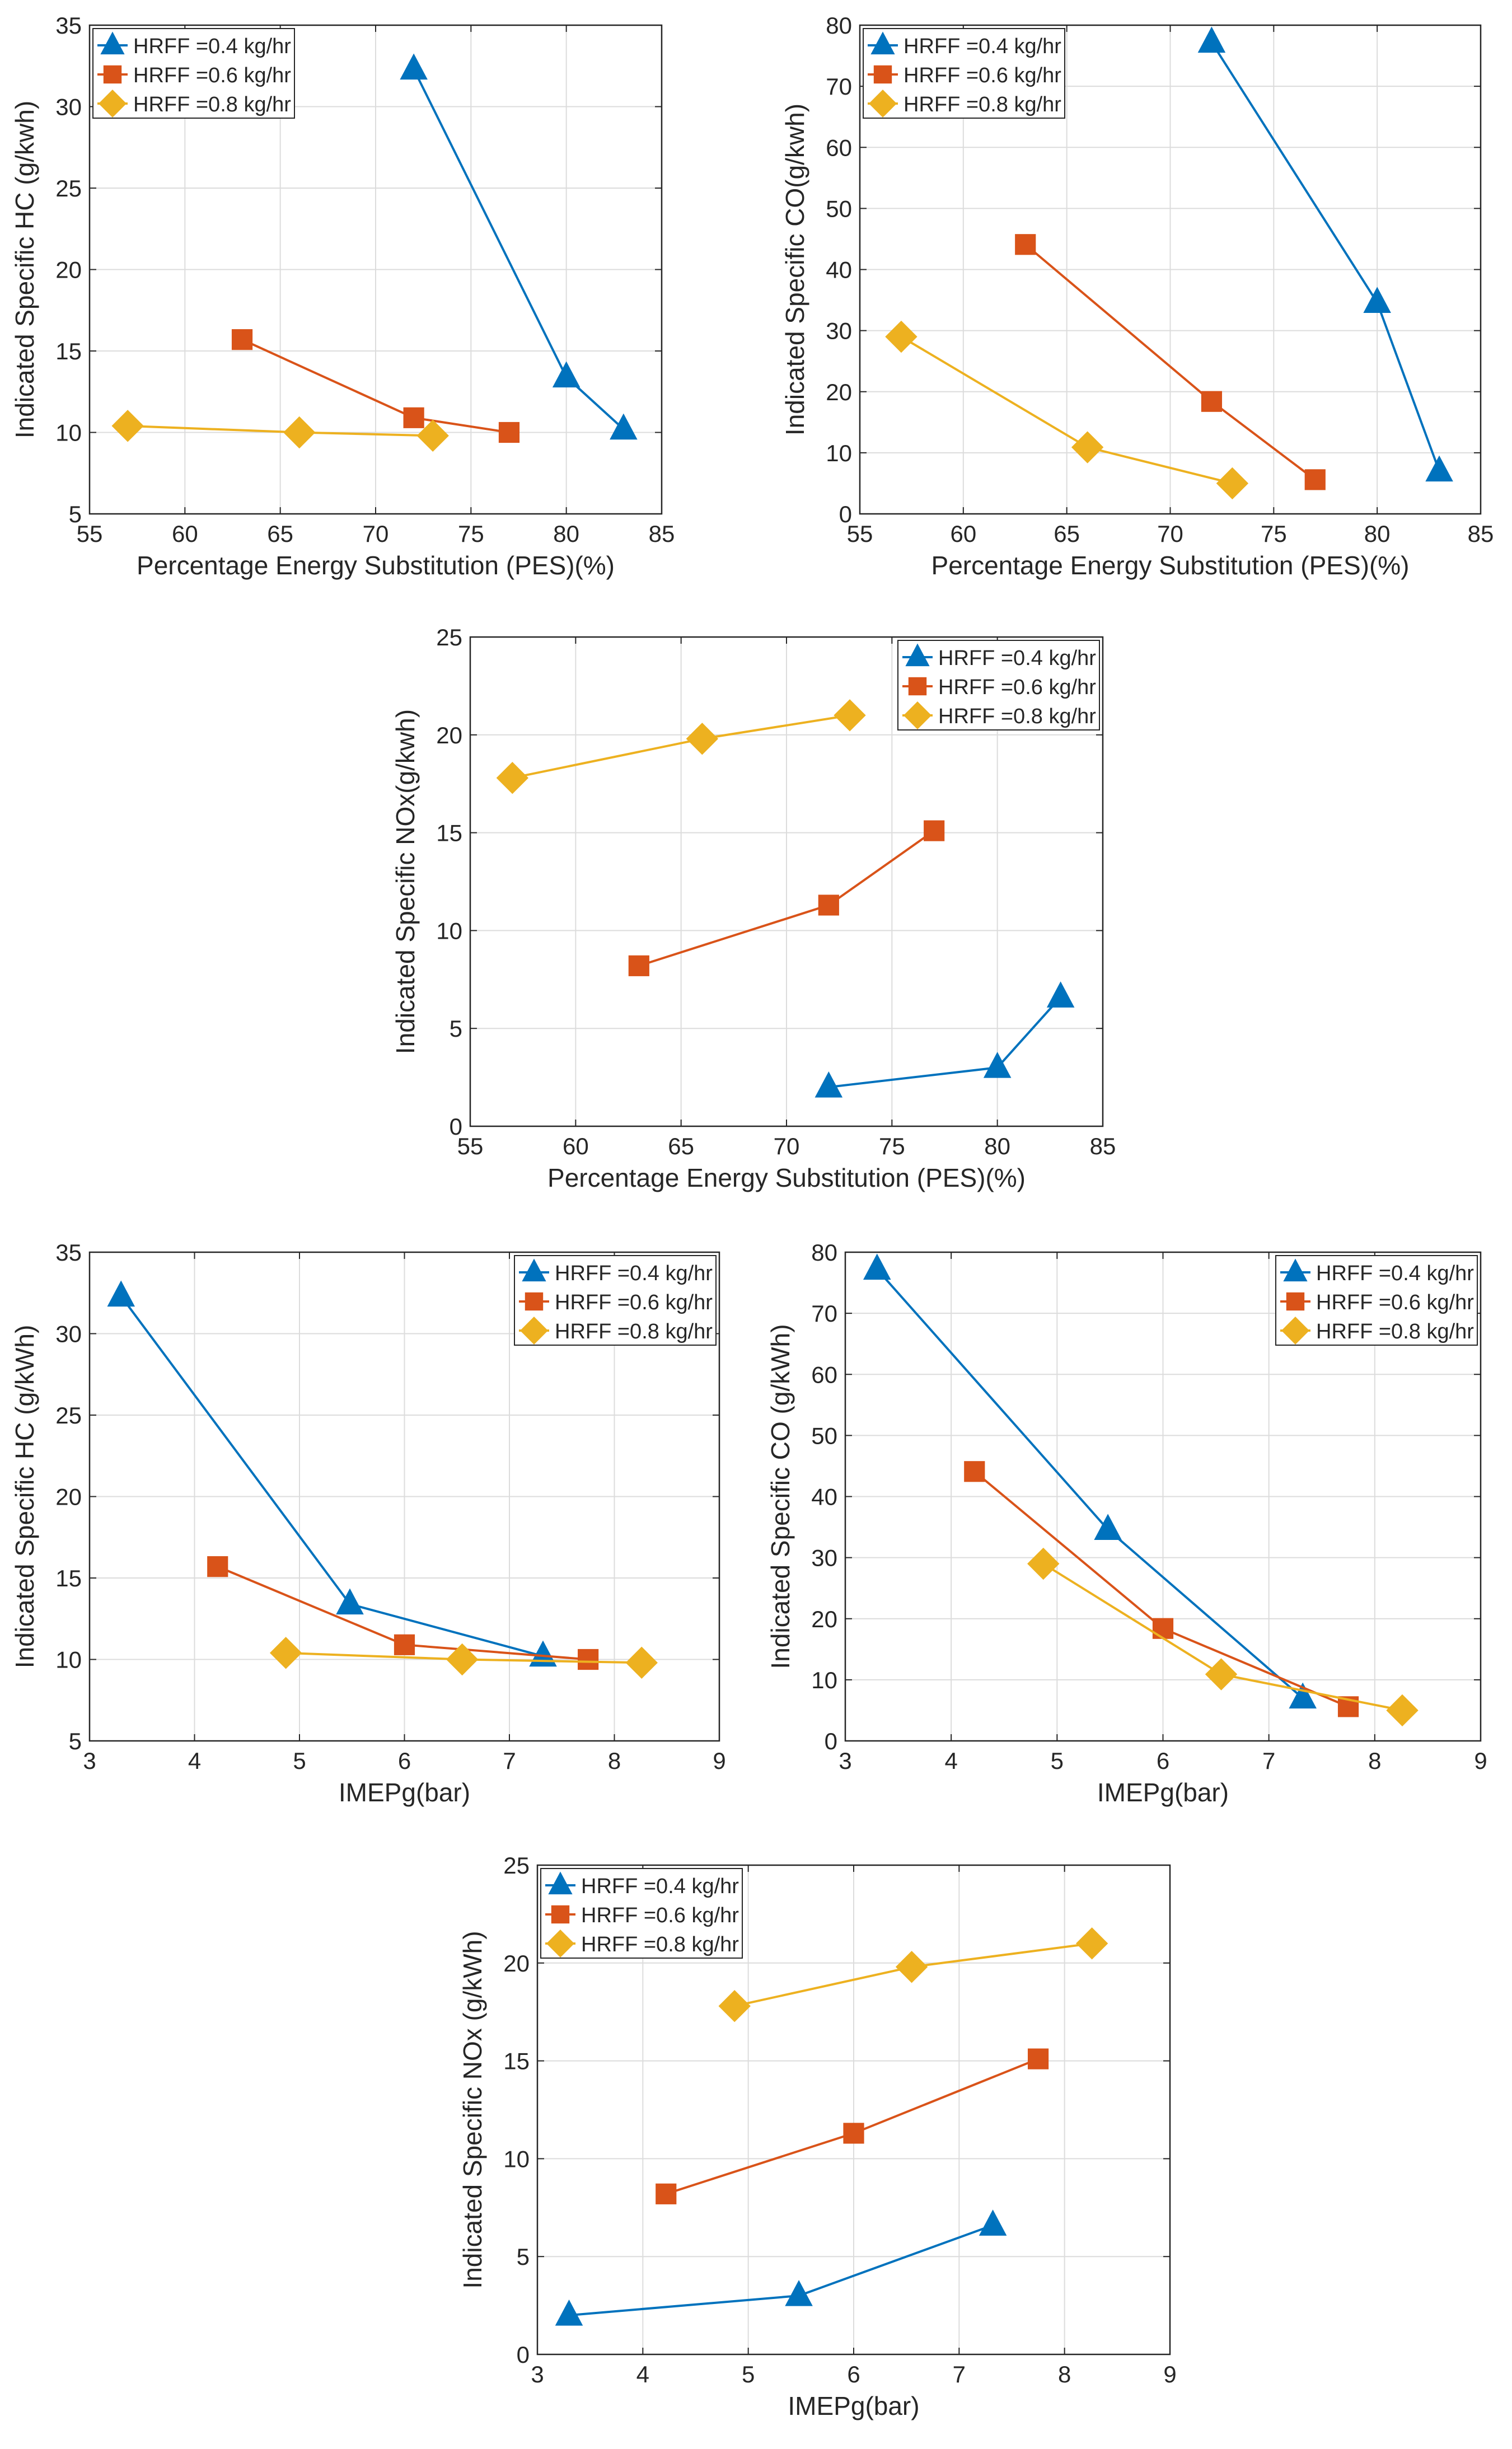  I want to click on y-axis-label: Indicated Specific CO(g/kwh), so click(794, 270).